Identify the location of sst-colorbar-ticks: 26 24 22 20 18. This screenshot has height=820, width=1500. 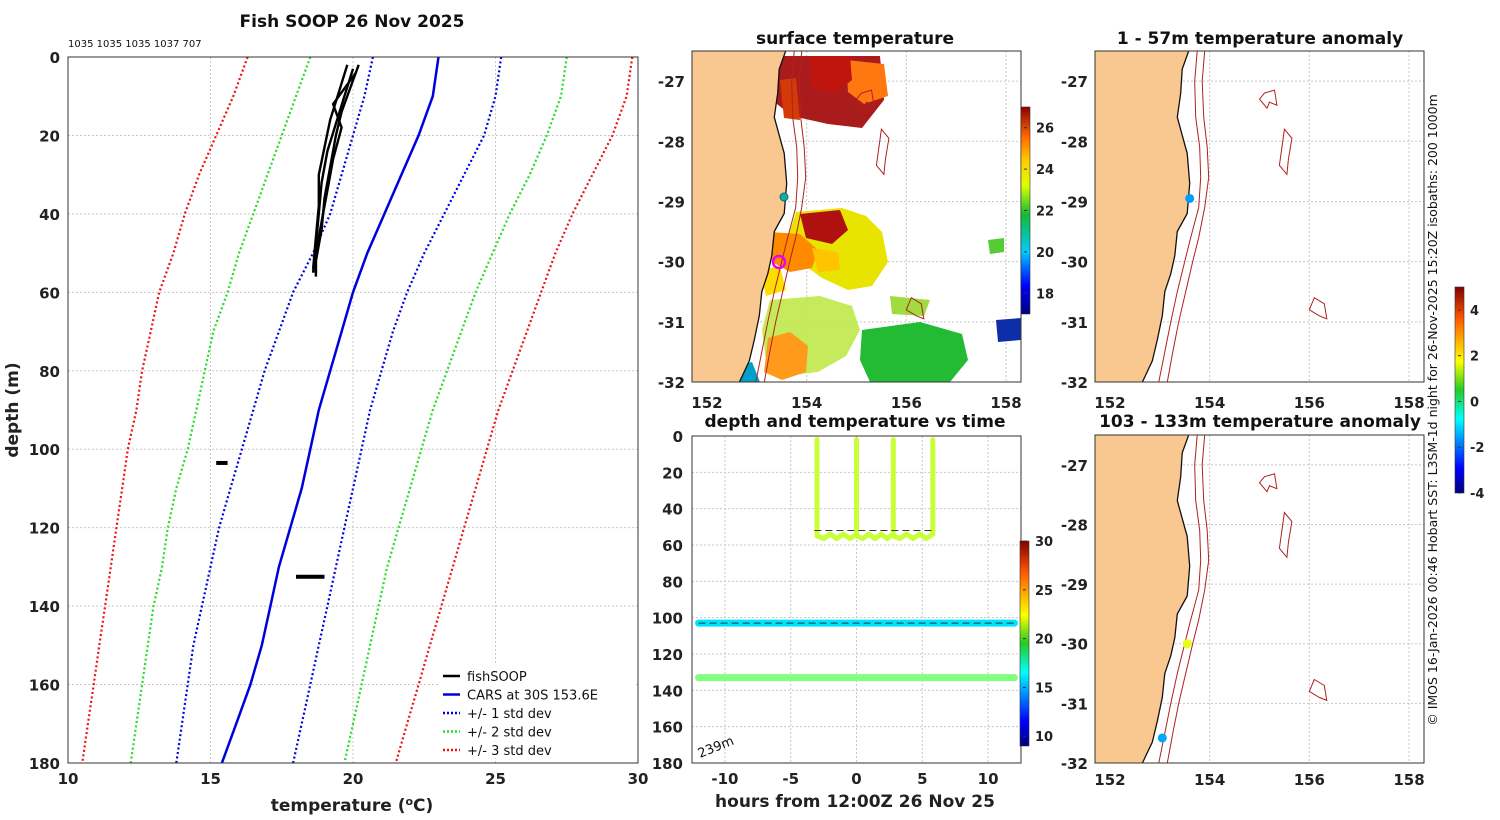
(1039, 212).